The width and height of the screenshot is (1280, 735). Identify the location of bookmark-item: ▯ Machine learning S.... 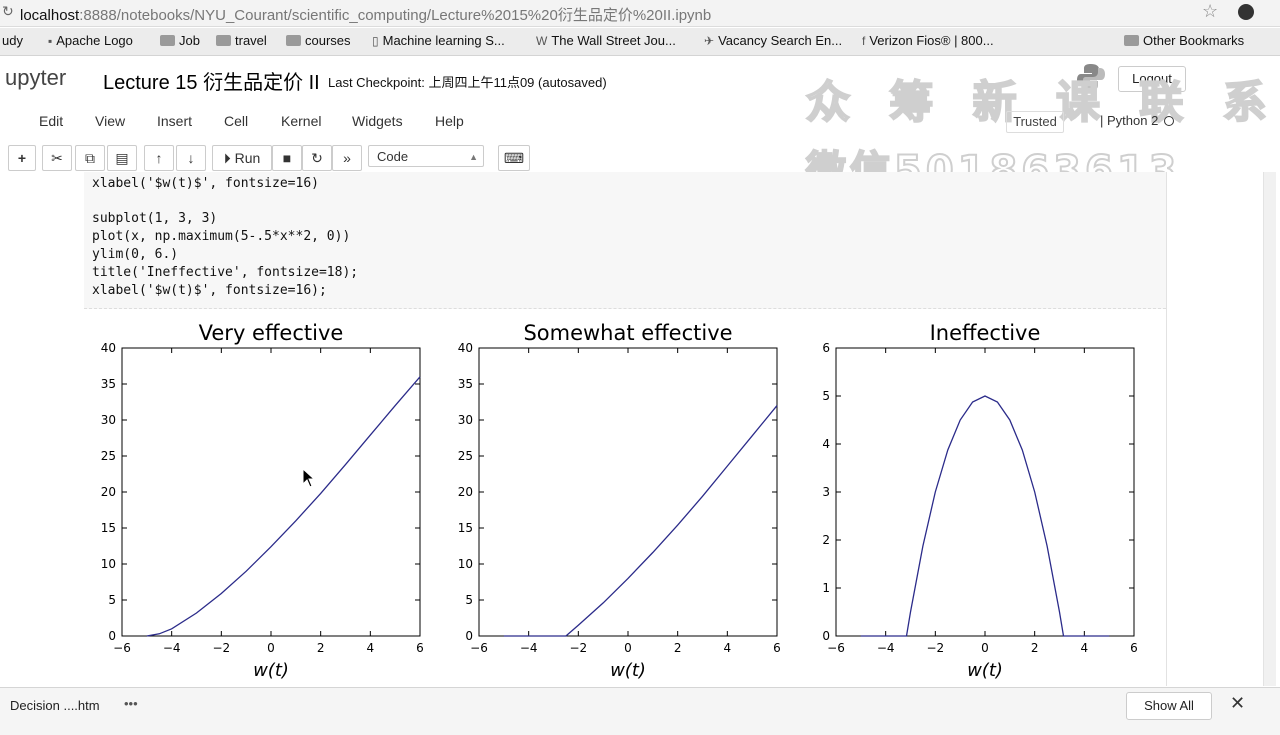
(438, 40).